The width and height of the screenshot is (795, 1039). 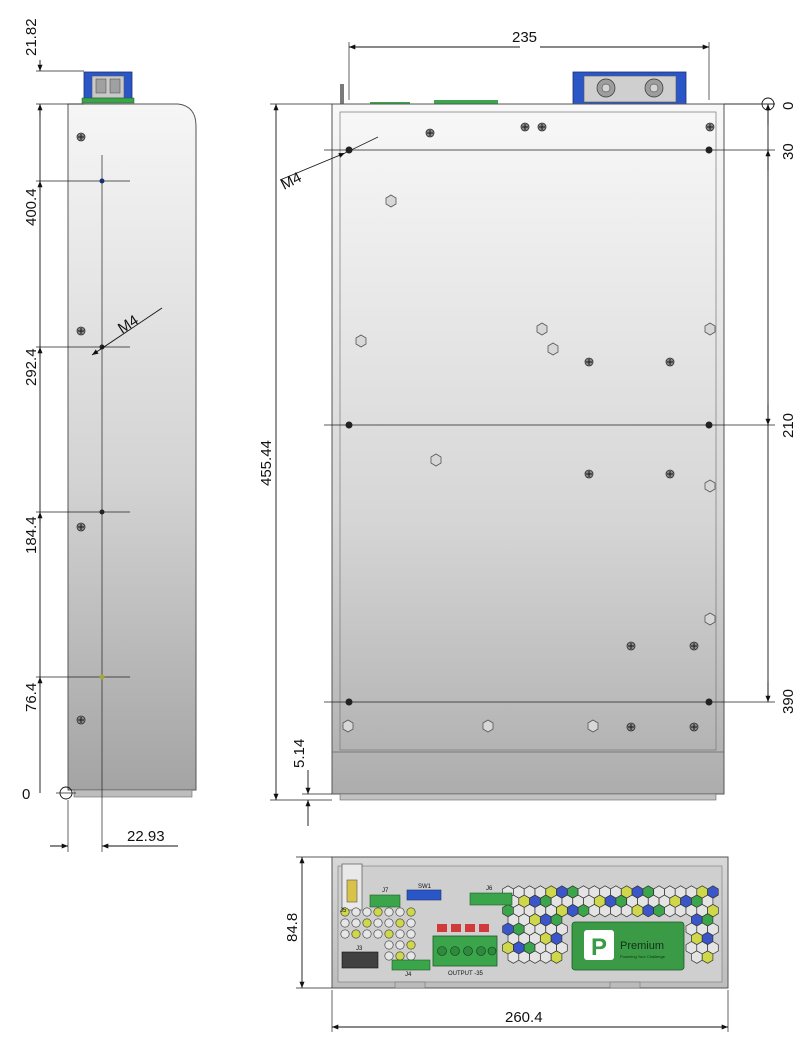 What do you see at coordinates (81, 428) in the screenshot?
I see `side-screws` at bounding box center [81, 428].